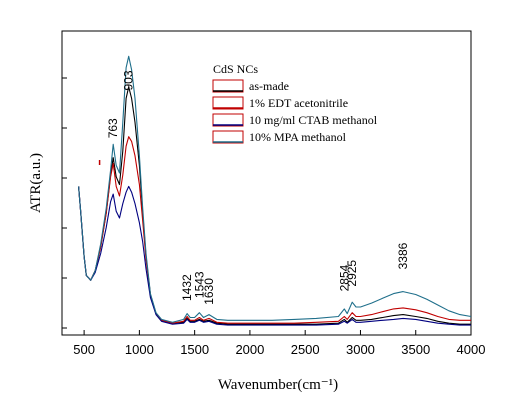  What do you see at coordinates (403, 255) in the screenshot?
I see `peak-label: 3386` at bounding box center [403, 255].